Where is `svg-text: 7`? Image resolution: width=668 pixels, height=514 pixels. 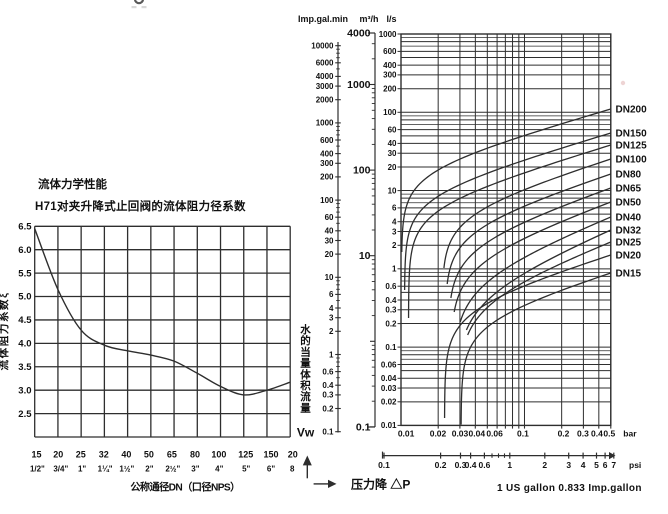 svg-text: 7 is located at coordinates (613, 465).